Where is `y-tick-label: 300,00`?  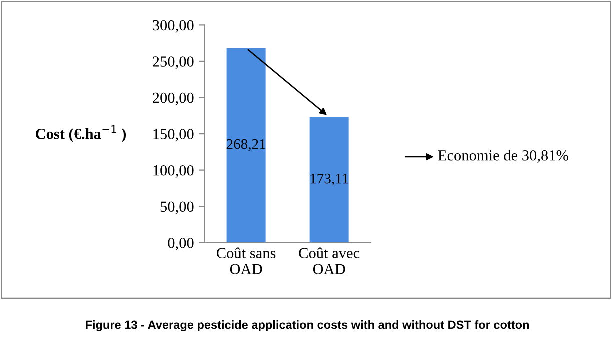 y-tick-label: 300,00 is located at coordinates (173, 26).